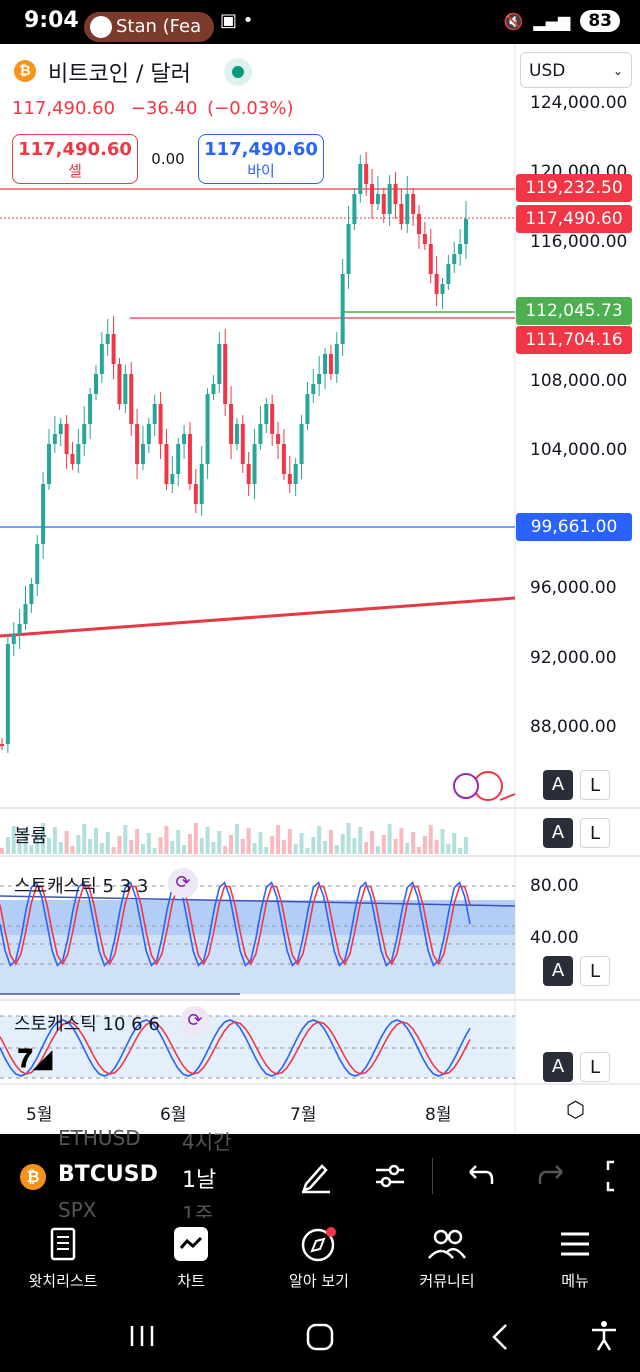 Image resolution: width=640 pixels, height=1372 pixels. I want to click on signal-icon: ▂▄▆, so click(552, 21).